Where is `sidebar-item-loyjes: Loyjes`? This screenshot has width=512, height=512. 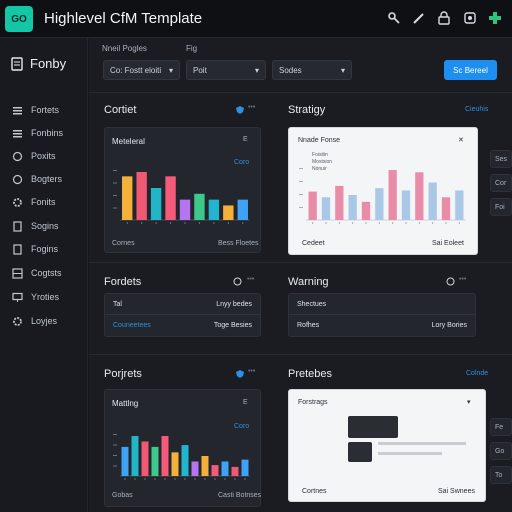
sidebar-item-loyjes: Loyjes is located at coordinates (34, 321).